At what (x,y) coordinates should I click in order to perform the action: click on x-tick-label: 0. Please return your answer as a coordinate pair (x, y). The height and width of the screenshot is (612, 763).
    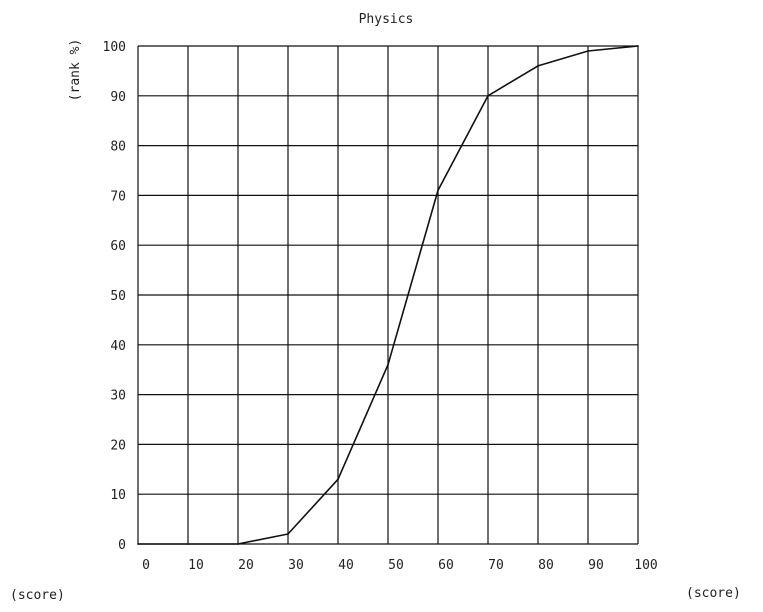
    Looking at the image, I should click on (146, 565).